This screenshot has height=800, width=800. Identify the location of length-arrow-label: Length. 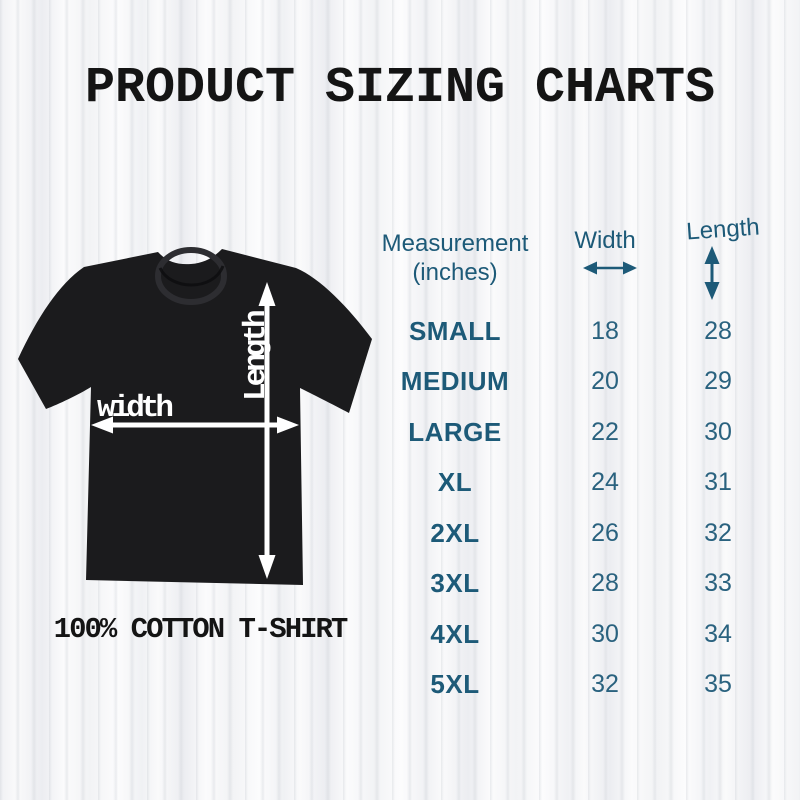
(256, 356).